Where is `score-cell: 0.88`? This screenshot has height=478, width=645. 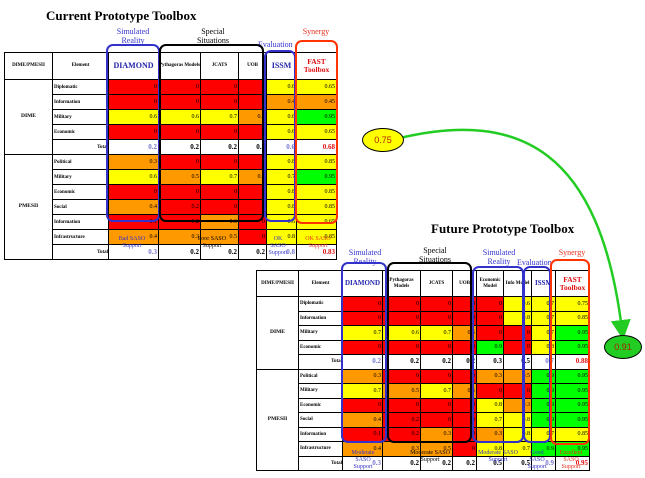
score-cell: 0.88 is located at coordinates (572, 362).